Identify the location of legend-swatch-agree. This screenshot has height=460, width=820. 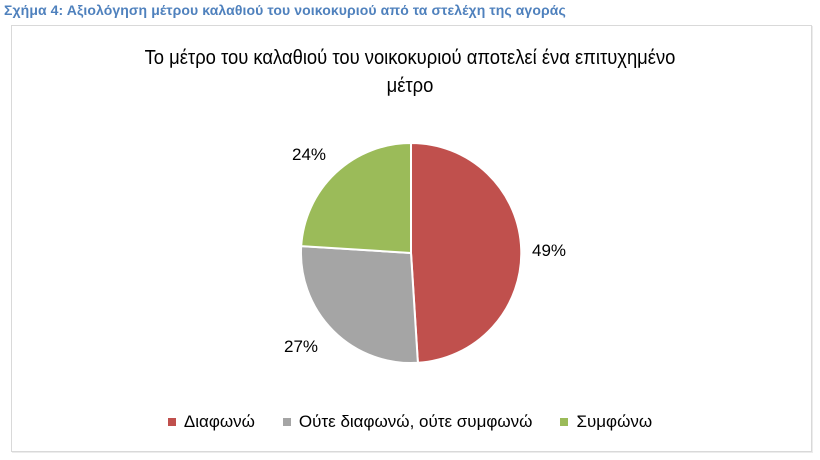
(564, 422).